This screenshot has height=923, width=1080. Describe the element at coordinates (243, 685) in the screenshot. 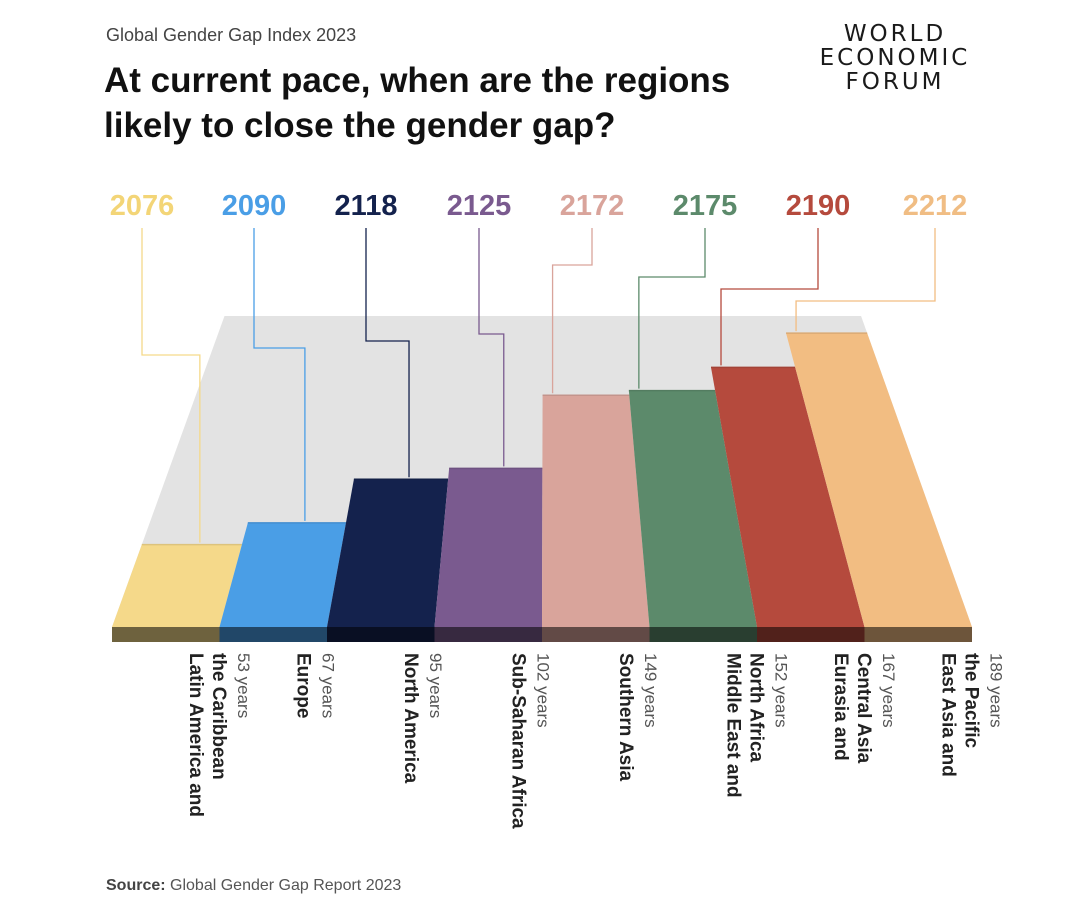

I see `region-years-1: 53 years` at that location.